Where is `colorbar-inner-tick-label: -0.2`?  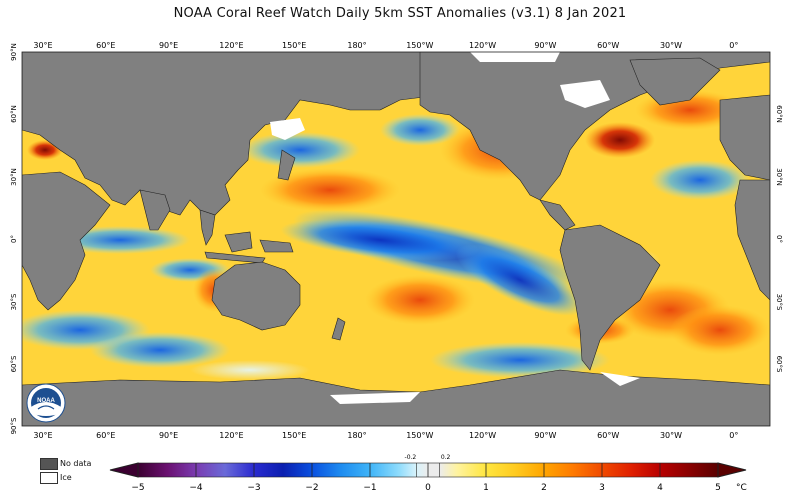
colorbar-inner-tick-label: -0.2 is located at coordinates (411, 457).